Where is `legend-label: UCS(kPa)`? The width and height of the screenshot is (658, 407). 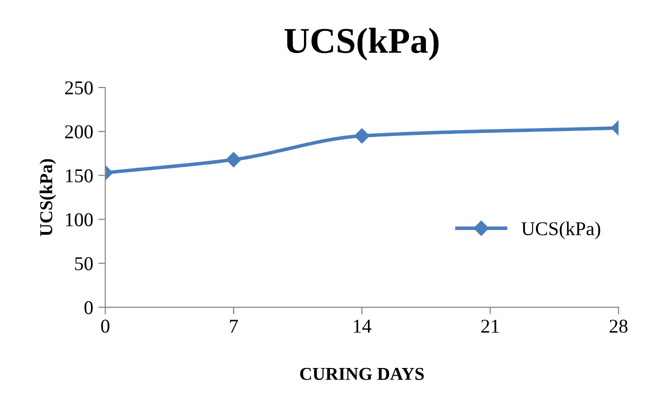 legend-label: UCS(kPa) is located at coordinates (560, 231).